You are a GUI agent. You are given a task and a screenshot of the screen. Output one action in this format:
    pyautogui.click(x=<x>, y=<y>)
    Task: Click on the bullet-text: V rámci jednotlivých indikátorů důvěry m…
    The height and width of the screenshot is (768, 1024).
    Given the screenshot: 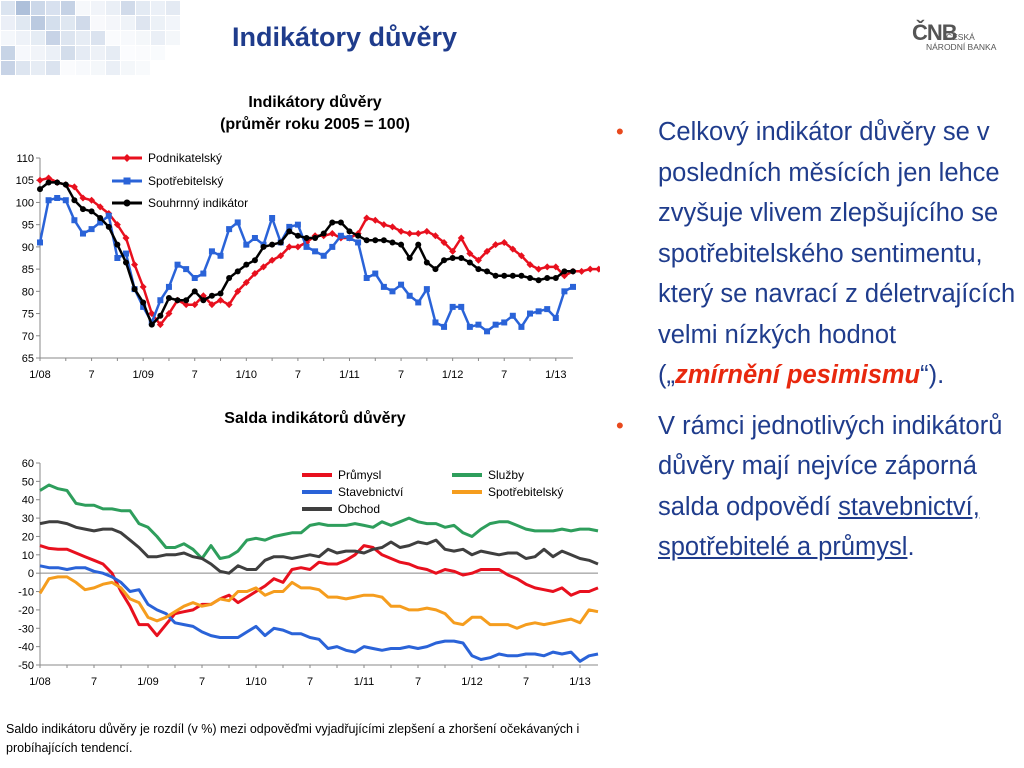 What is the action you would take?
    pyautogui.click(x=830, y=466)
    